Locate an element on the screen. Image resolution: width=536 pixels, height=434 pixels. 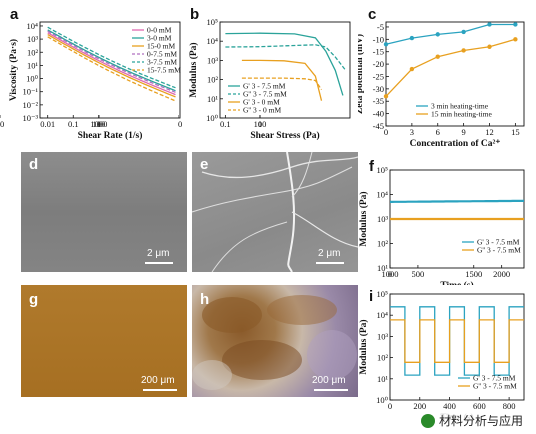
panel-label-h: h is located at coordinates (205, 299).